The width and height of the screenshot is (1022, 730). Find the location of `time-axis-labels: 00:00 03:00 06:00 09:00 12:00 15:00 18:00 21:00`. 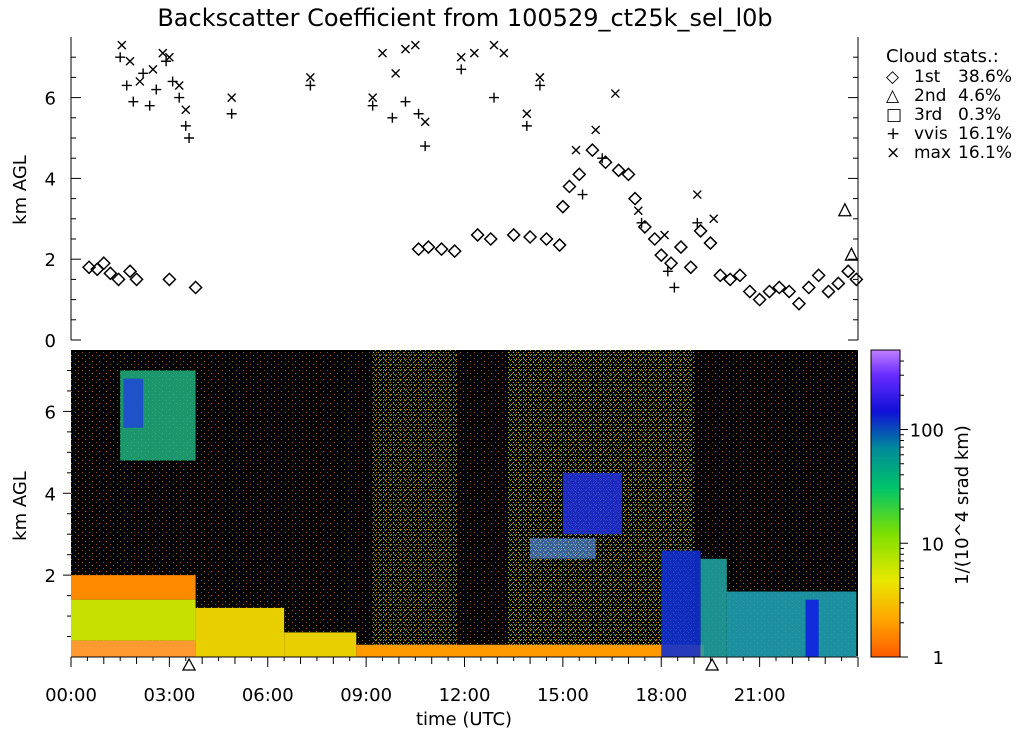

time-axis-labels: 00:00 03:00 06:00 09:00 12:00 15:00 18:00 21:00 is located at coordinates (415, 695).